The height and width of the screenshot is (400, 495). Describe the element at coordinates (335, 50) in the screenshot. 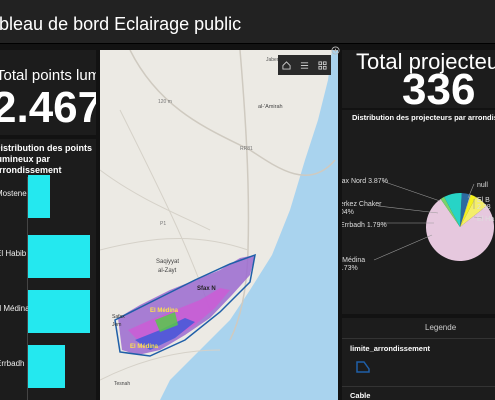

I see `expand-icon` at that location.